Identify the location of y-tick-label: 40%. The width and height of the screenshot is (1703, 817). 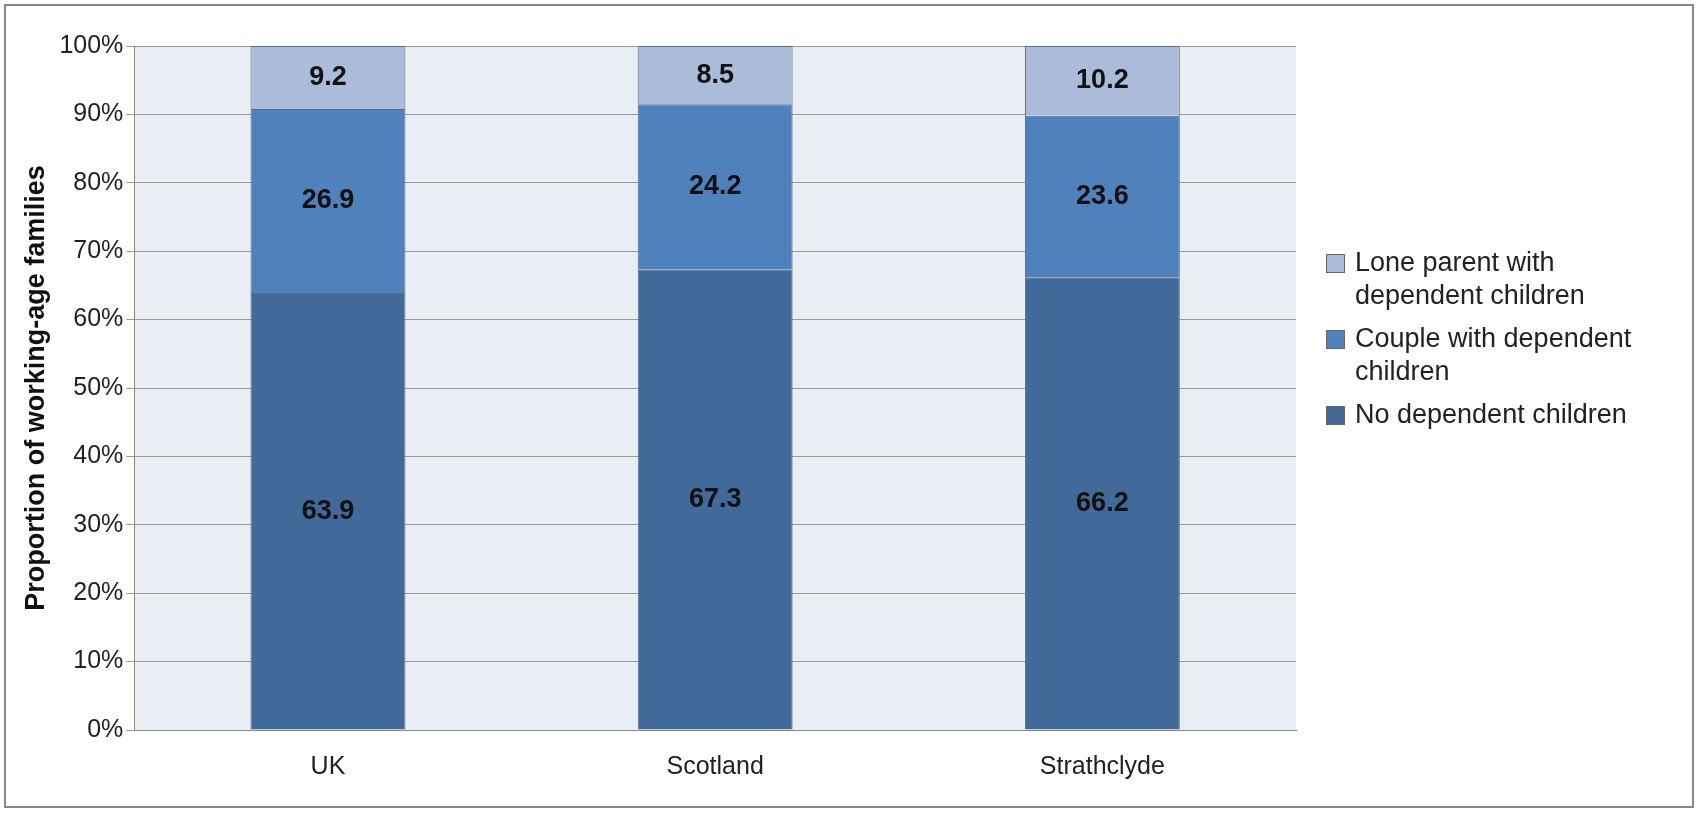
(98, 454).